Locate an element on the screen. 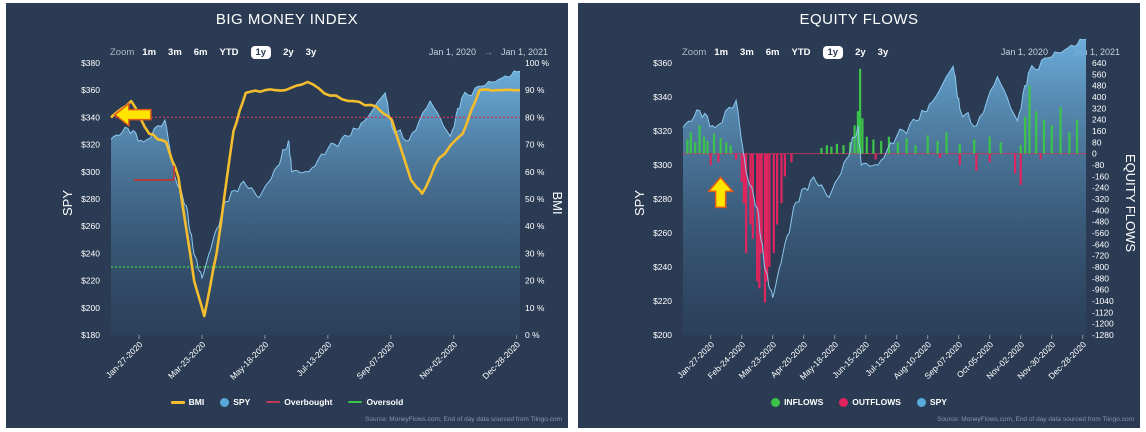 Image resolution: width=1146 pixels, height=432 pixels. flows-y2-tick-label: -1040 is located at coordinates (1103, 301).